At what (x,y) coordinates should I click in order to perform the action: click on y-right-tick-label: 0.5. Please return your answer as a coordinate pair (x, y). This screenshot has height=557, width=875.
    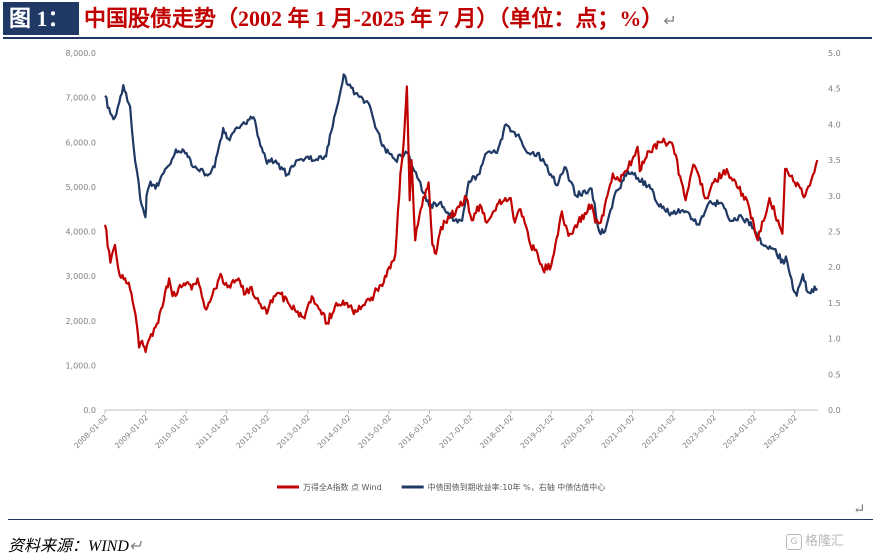
    Looking at the image, I should click on (834, 374).